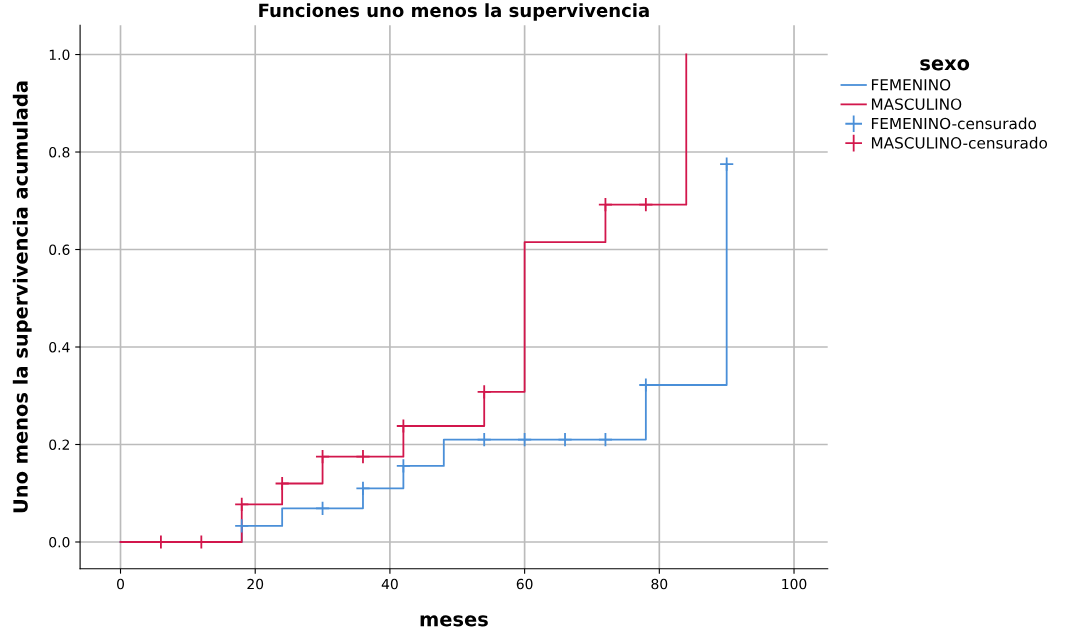  Describe the element at coordinates (454, 12) in the screenshot. I see `chart-title: Funciones uno menos la supervivencia` at that location.